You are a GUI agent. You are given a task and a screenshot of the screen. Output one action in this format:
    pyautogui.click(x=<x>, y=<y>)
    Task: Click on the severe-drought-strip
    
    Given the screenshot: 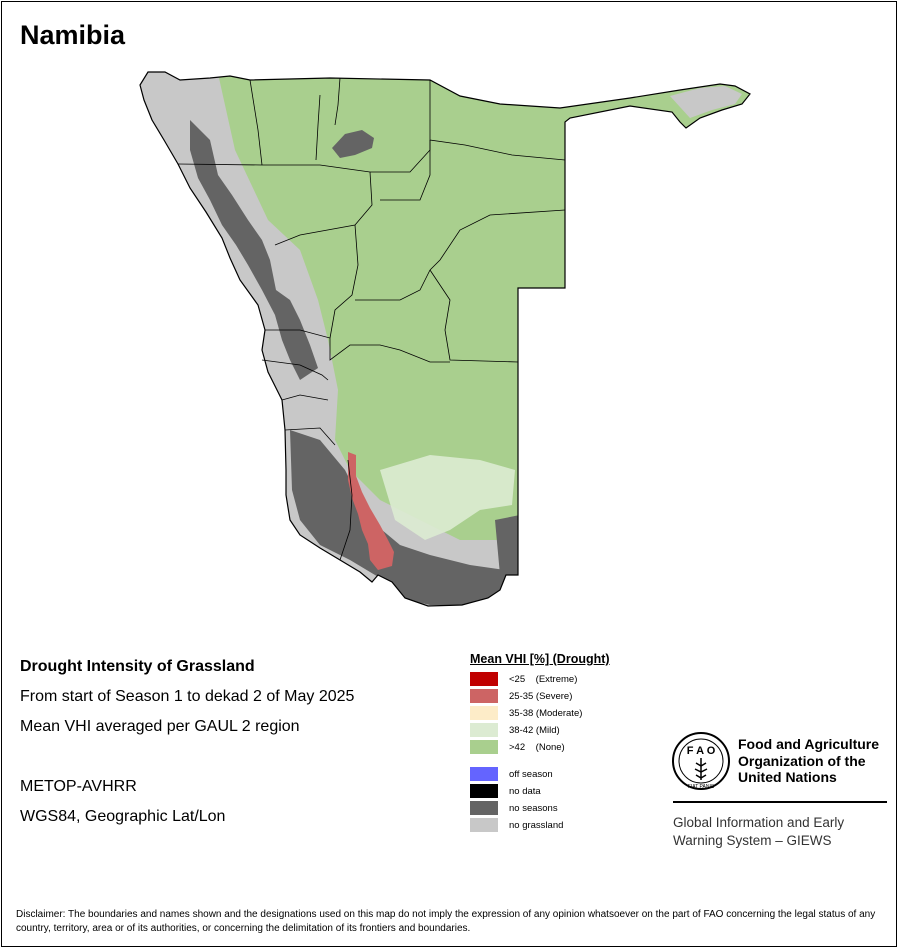 What is the action you would take?
    pyautogui.click(x=371, y=511)
    